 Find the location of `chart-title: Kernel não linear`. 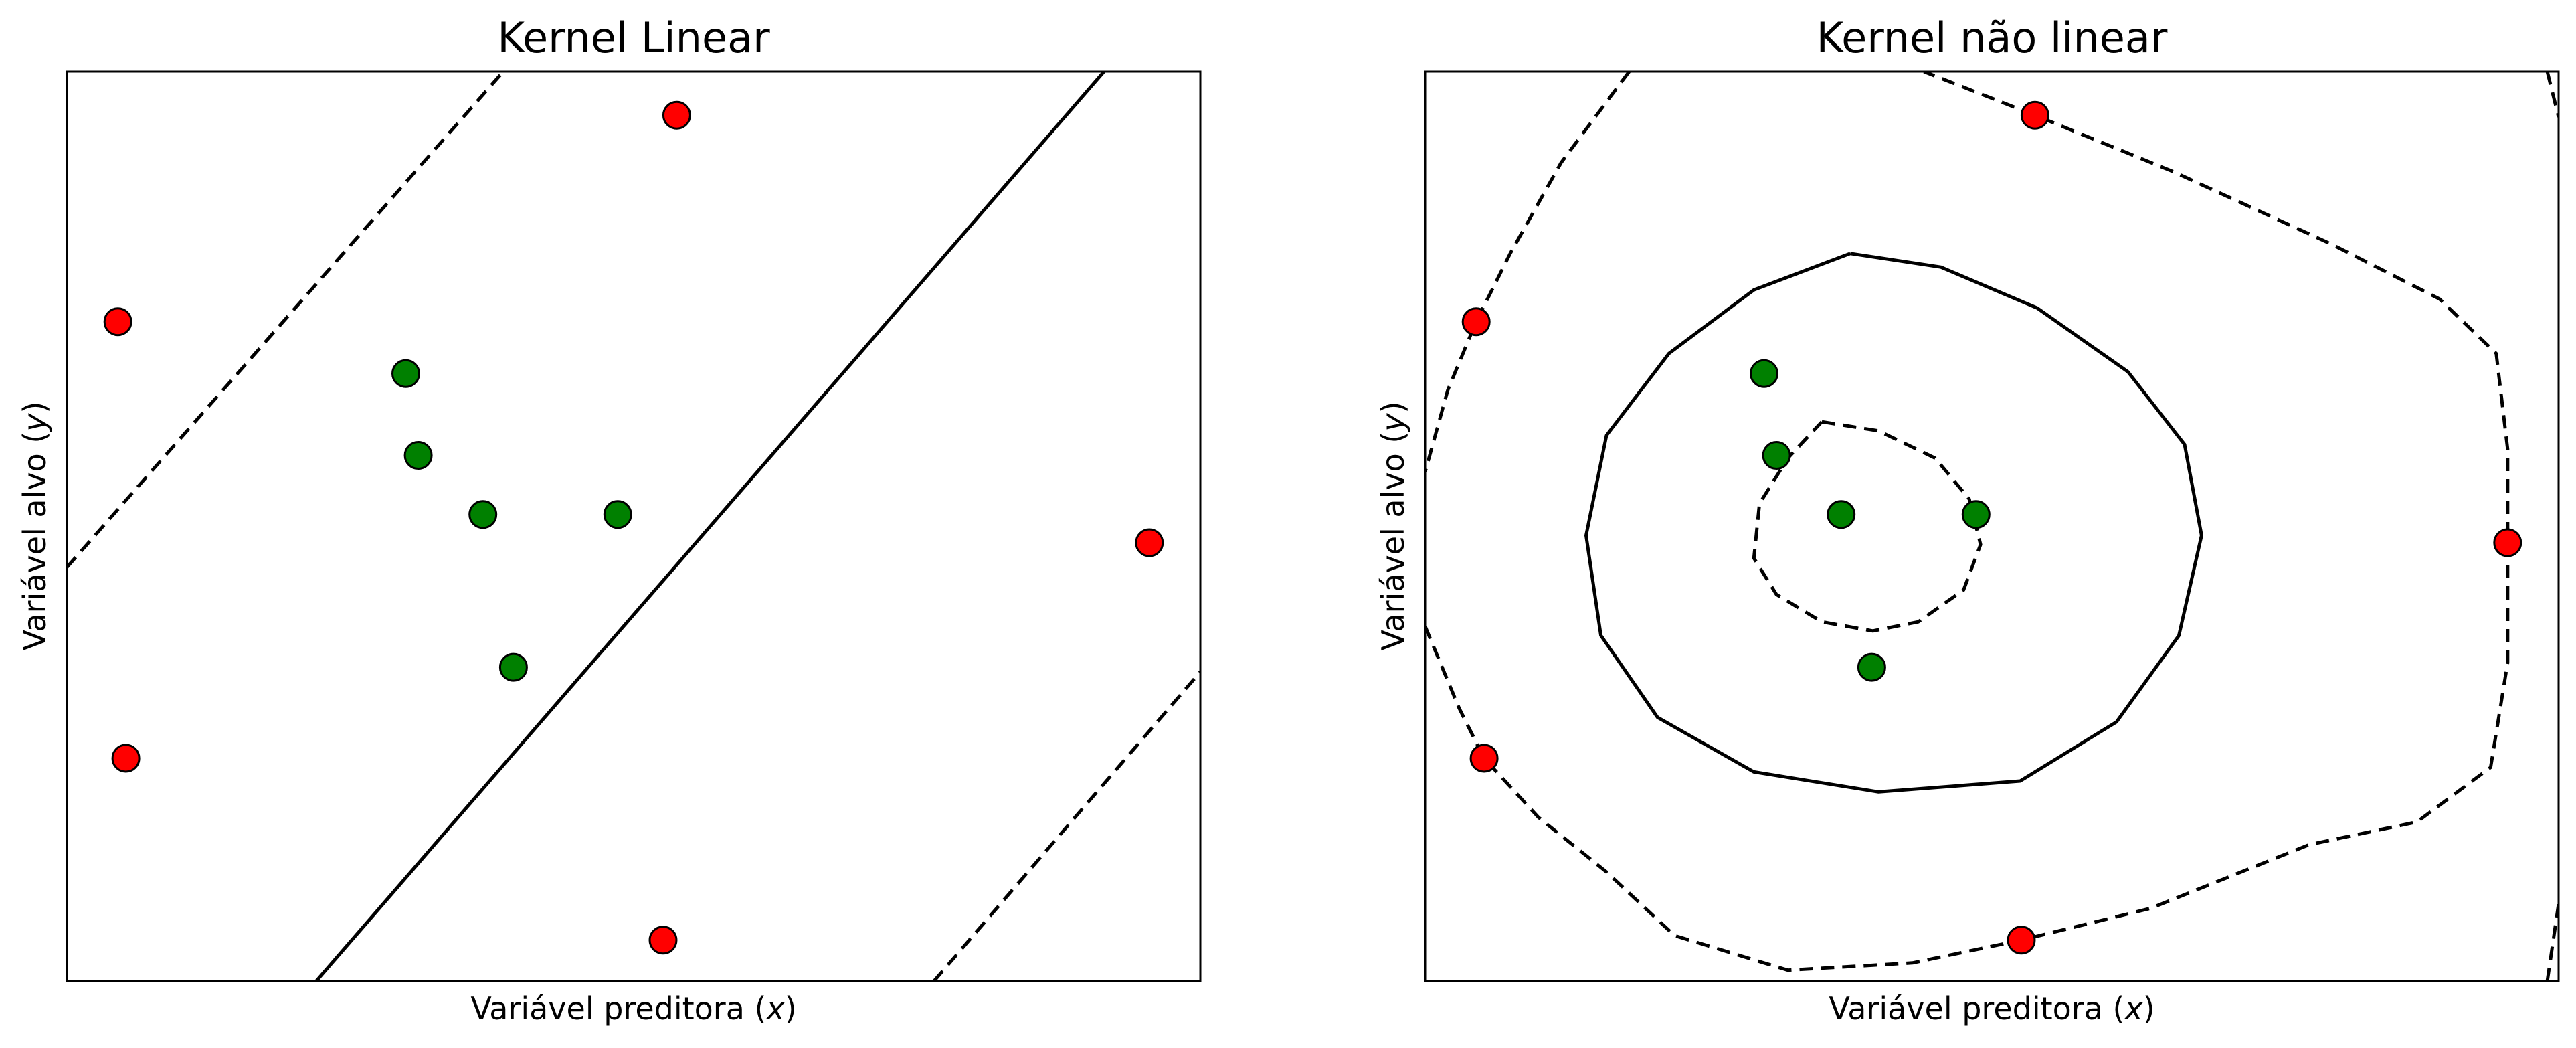

chart-title: Kernel não linear is located at coordinates (1992, 37).